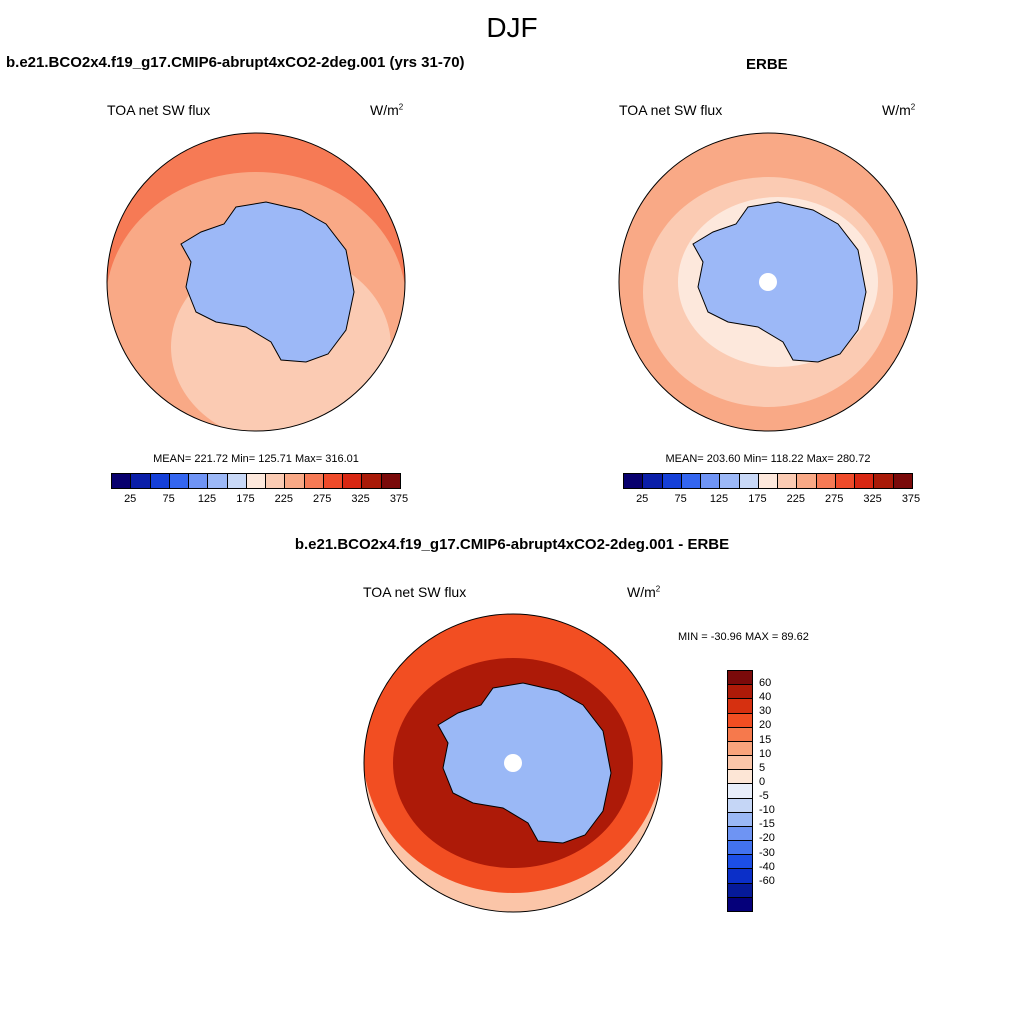 This screenshot has height=1024, width=1024. I want to click on panel1-antarctica-field, so click(267, 282).